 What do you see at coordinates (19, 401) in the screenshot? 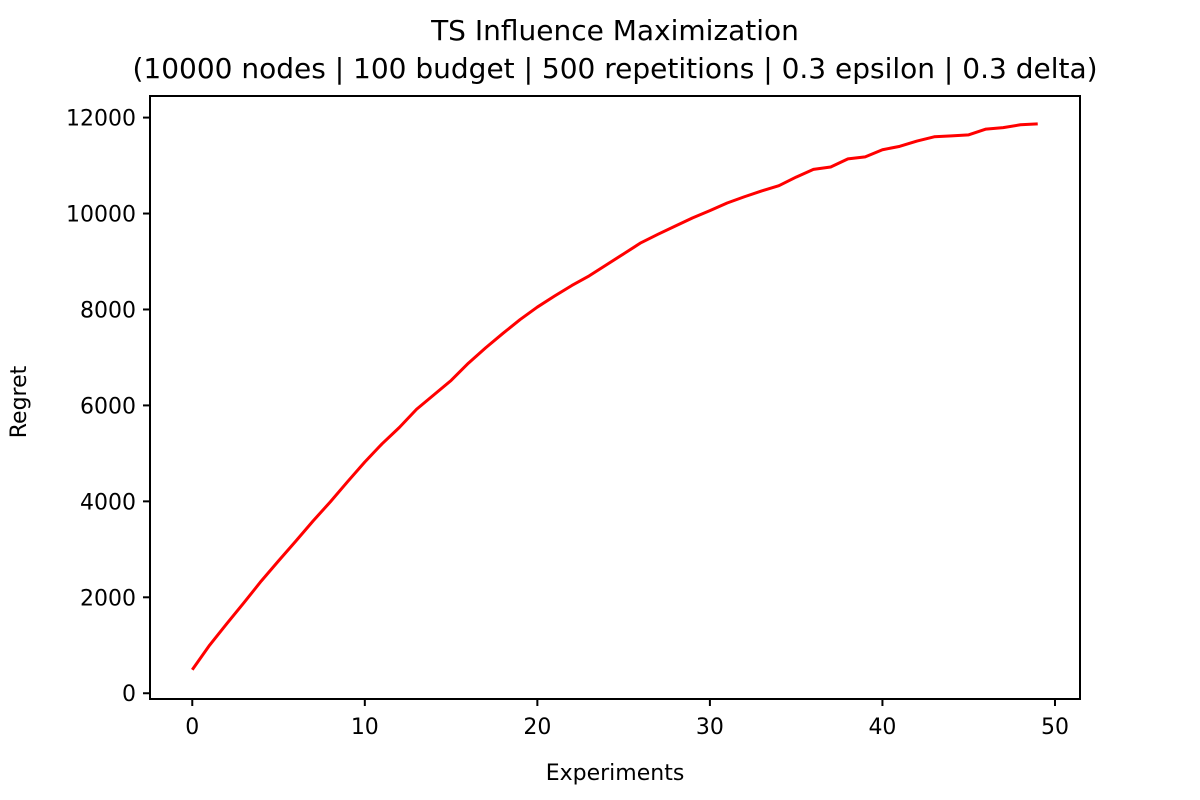
I see `y-axis-label: Regret` at bounding box center [19, 401].